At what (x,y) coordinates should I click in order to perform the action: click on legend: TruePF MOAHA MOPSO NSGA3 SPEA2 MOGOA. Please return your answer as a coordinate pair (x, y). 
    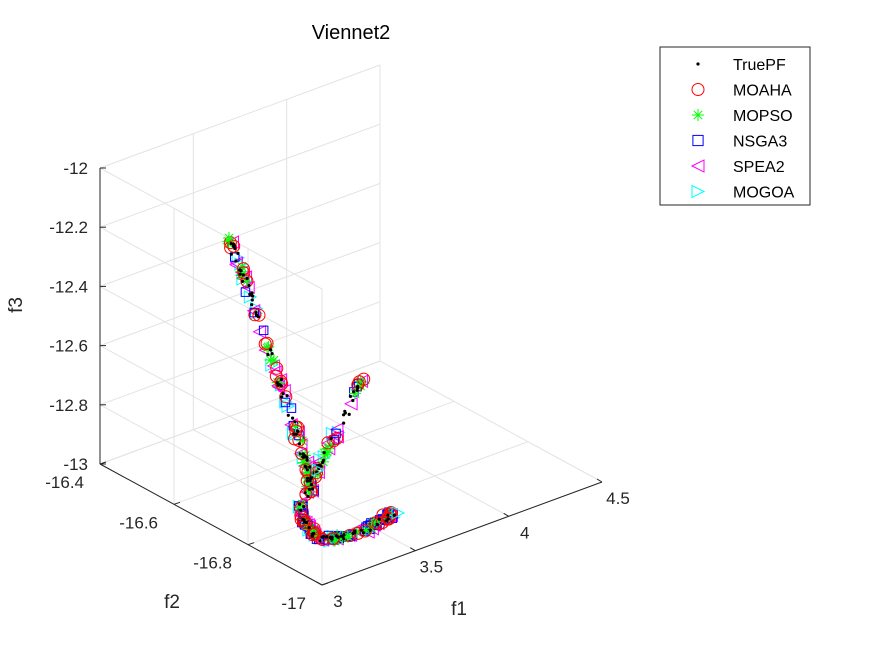
    Looking at the image, I should click on (735, 126).